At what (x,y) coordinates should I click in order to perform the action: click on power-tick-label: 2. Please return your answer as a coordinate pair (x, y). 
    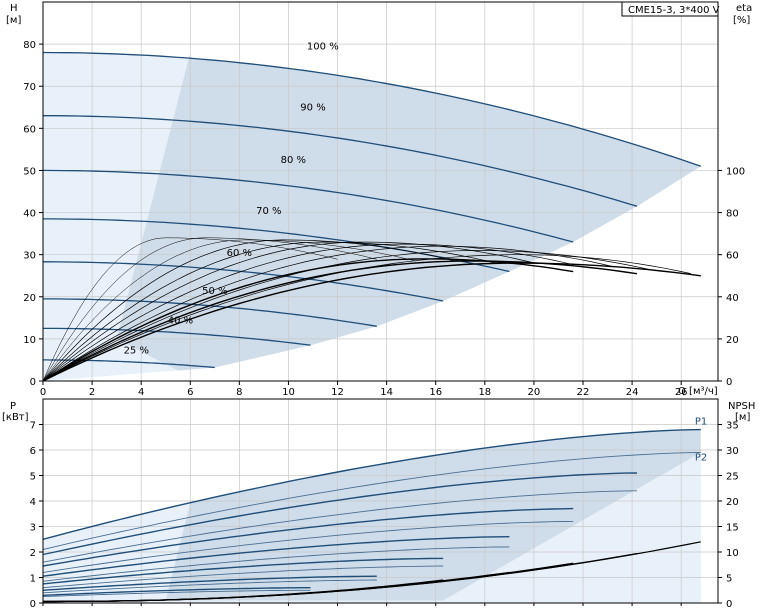
    Looking at the image, I should click on (33, 553).